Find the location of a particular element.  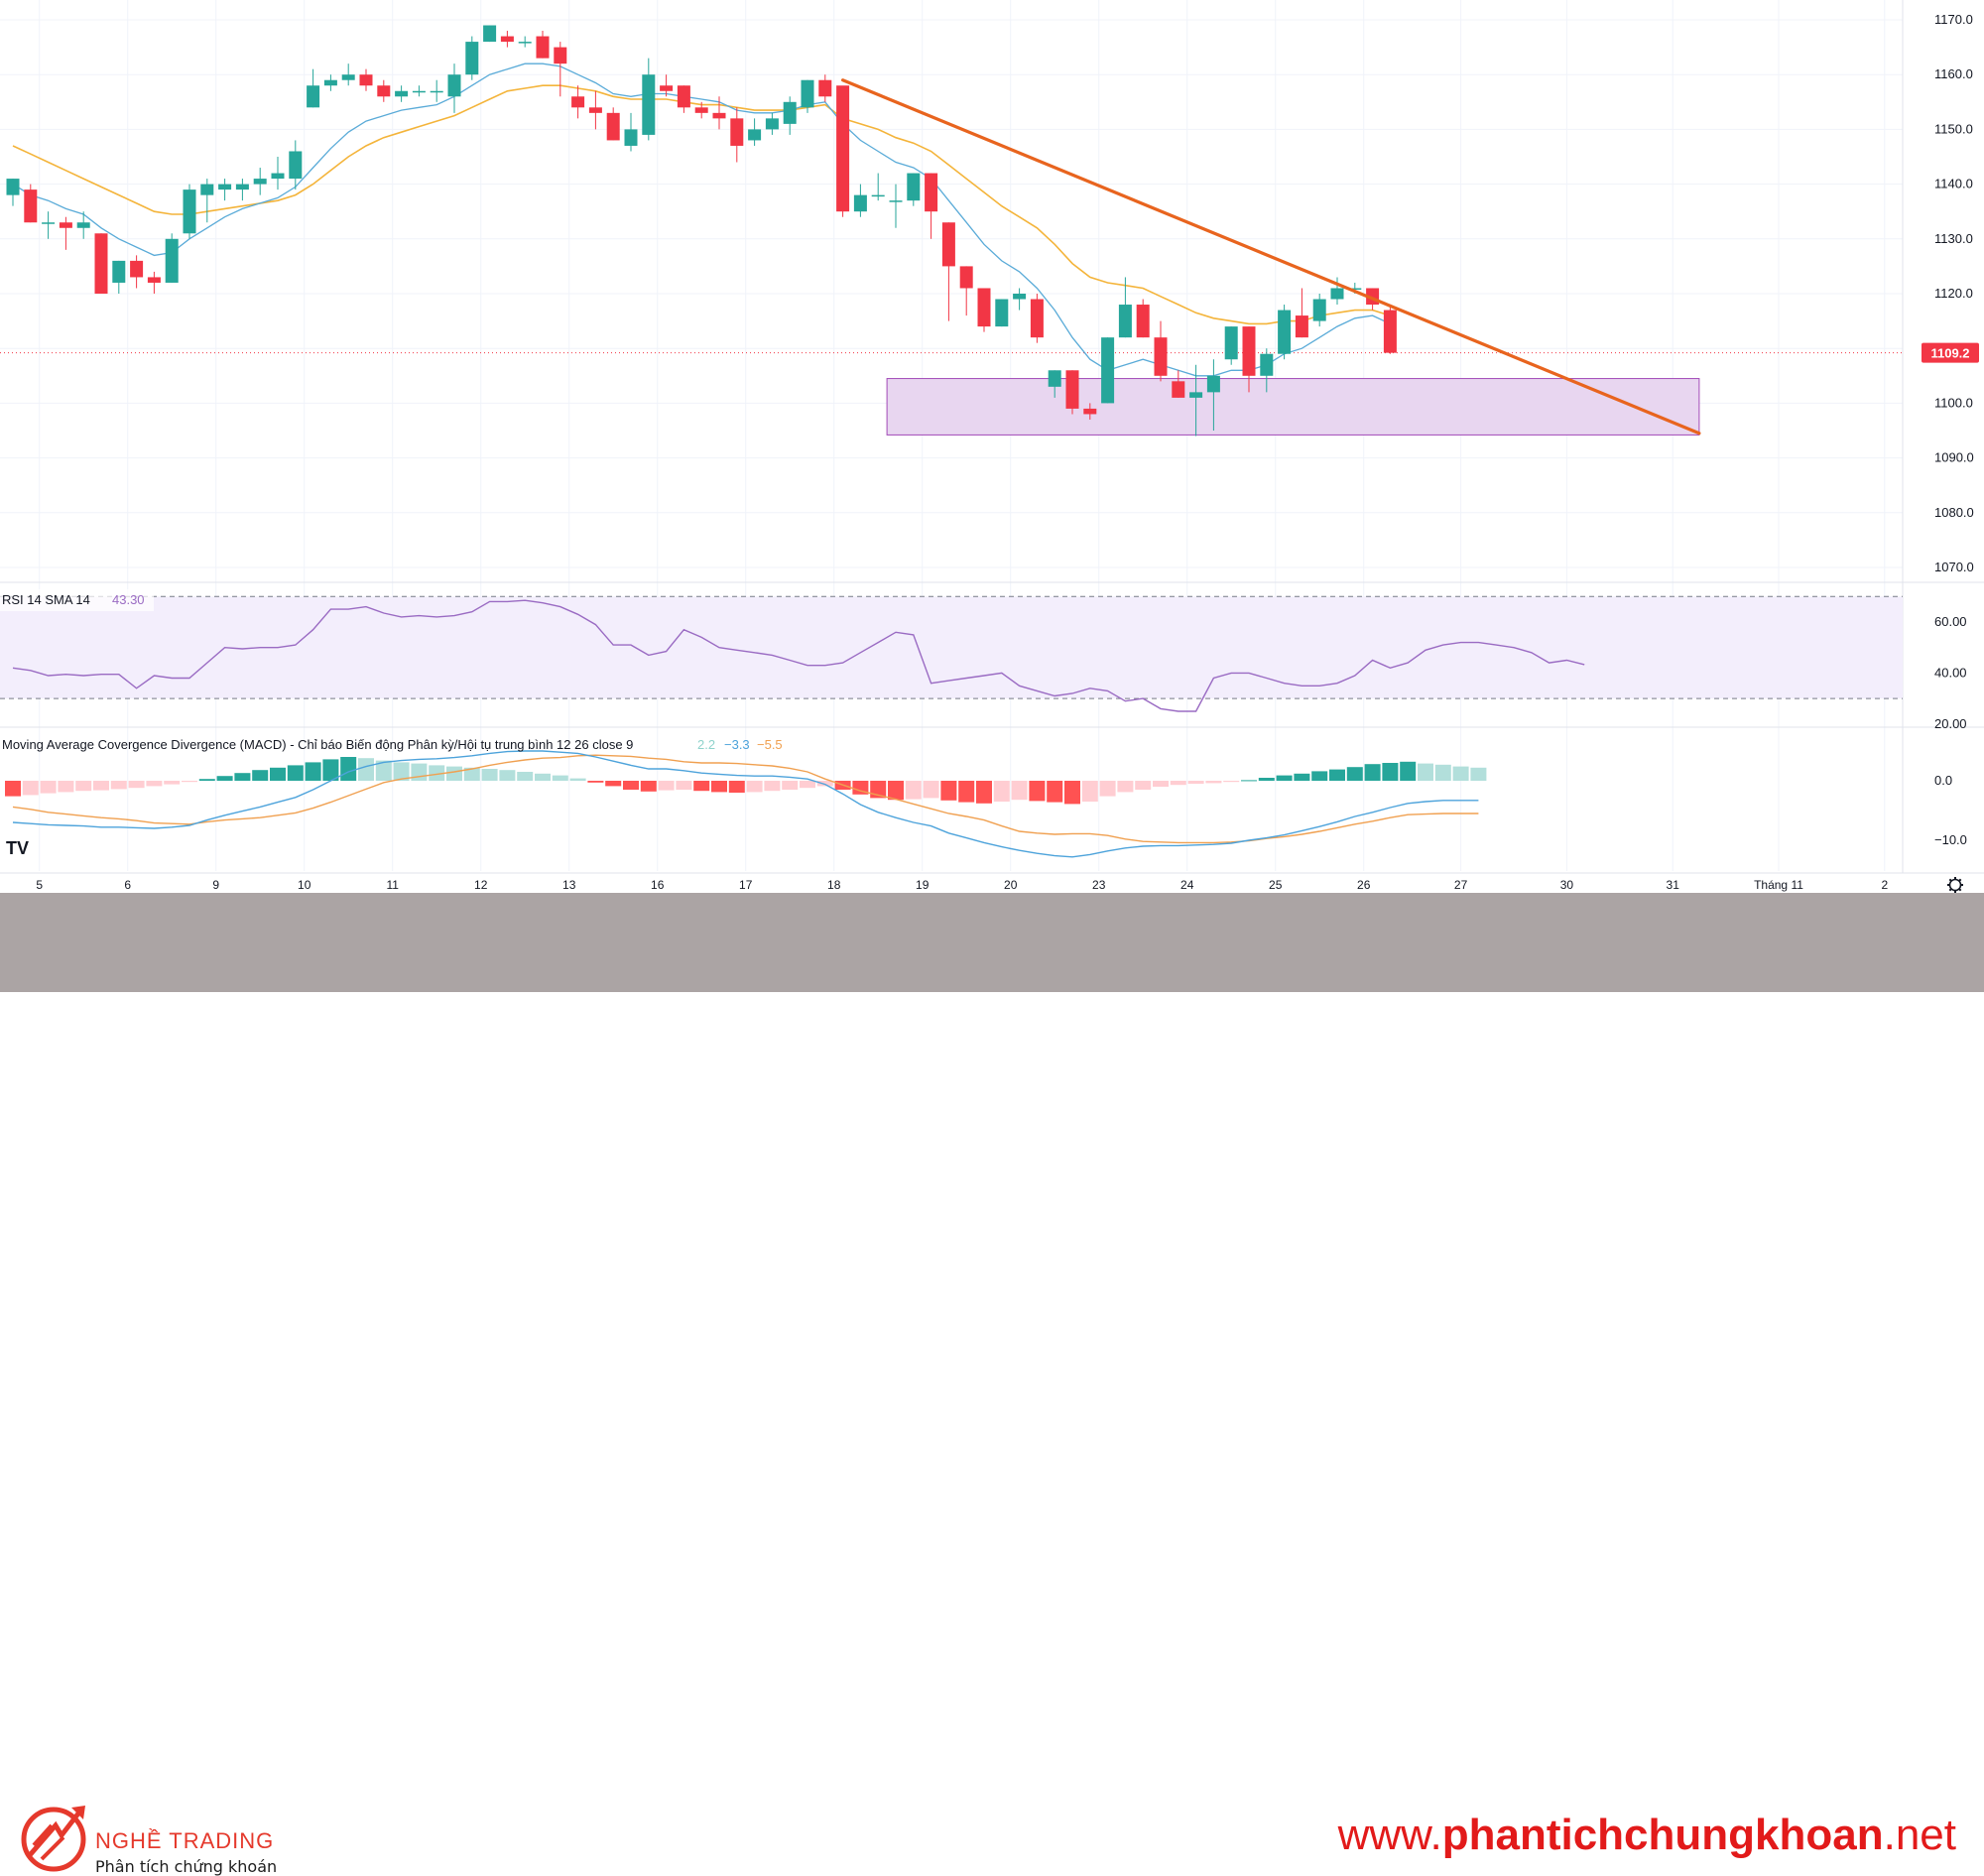

settings-gear-icon is located at coordinates (1955, 885).